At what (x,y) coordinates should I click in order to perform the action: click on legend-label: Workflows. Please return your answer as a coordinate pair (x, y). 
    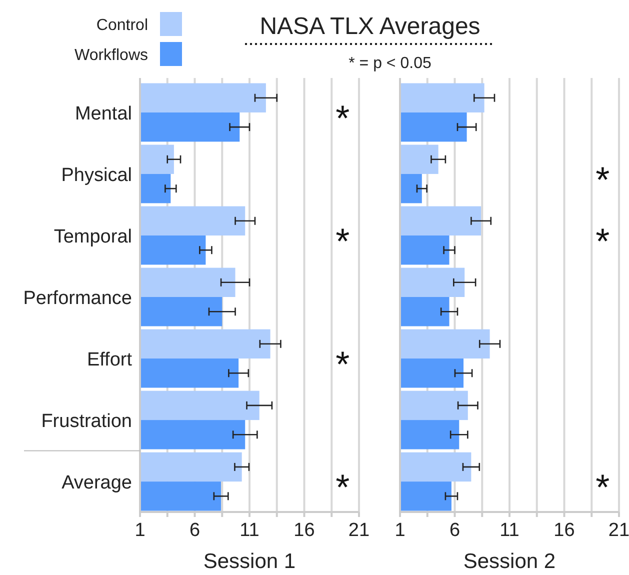
    Looking at the image, I should click on (111, 55).